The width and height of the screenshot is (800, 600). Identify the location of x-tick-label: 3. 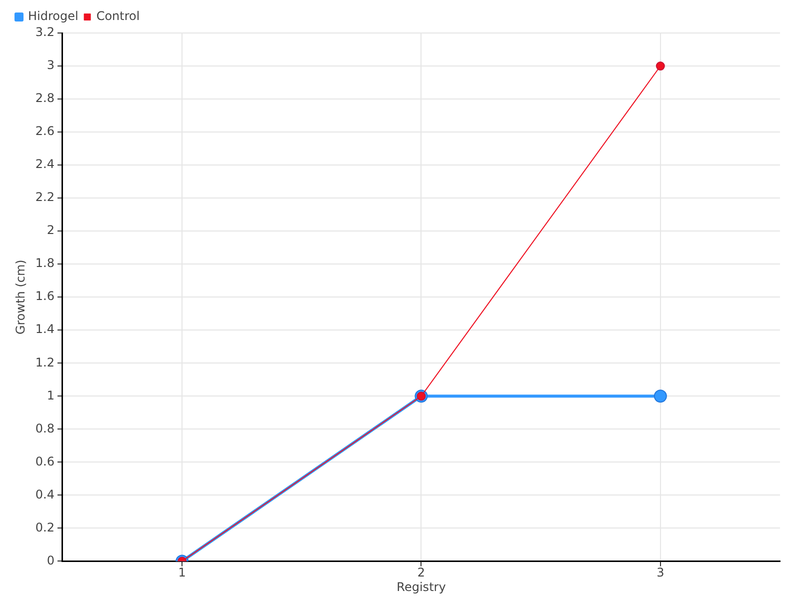
(660, 573).